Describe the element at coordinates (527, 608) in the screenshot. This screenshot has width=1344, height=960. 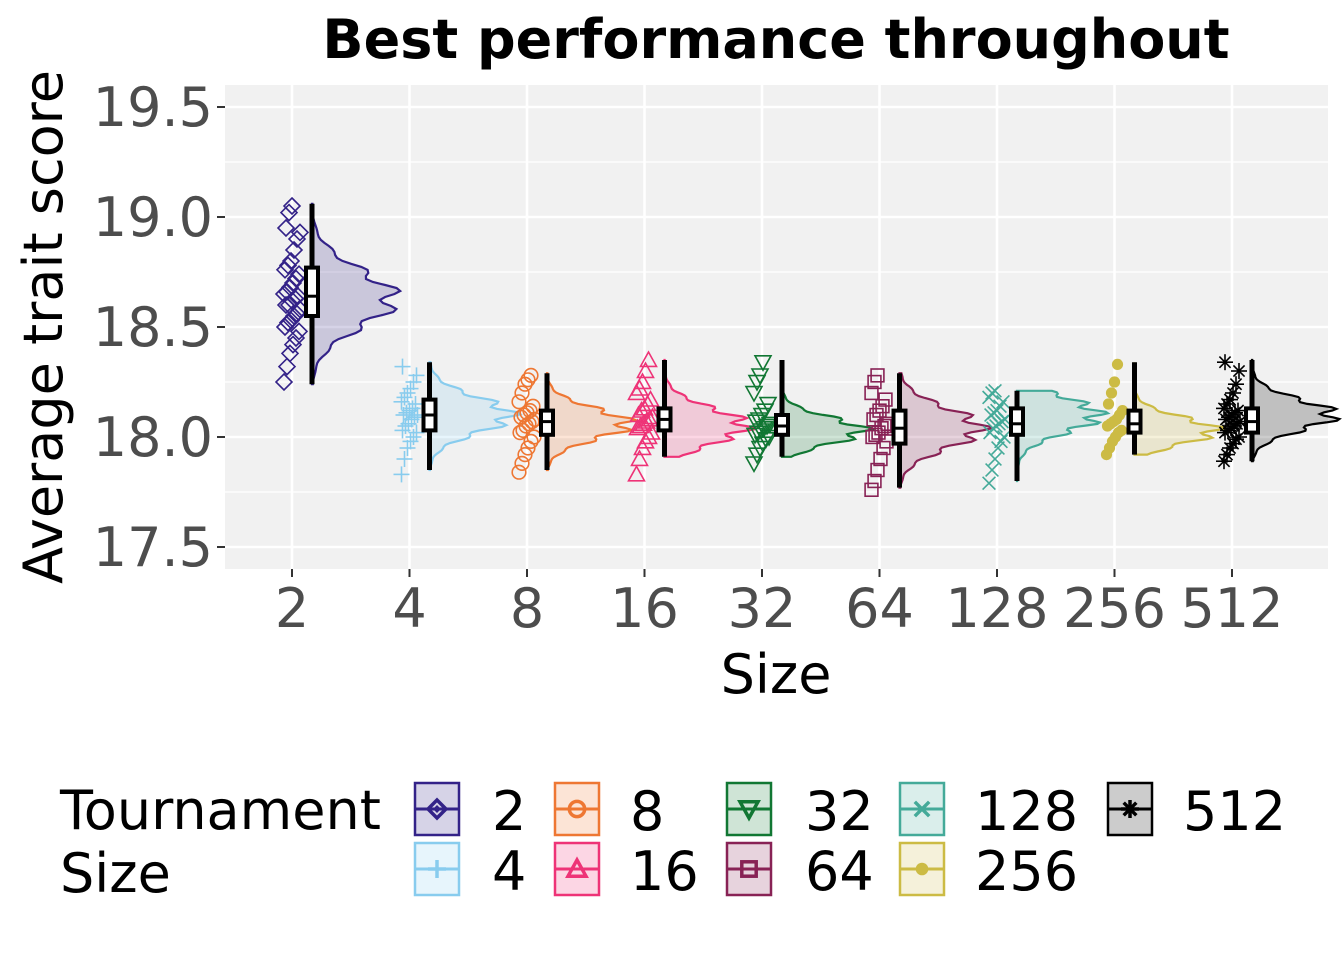
I see `x-tick-label: 8` at that location.